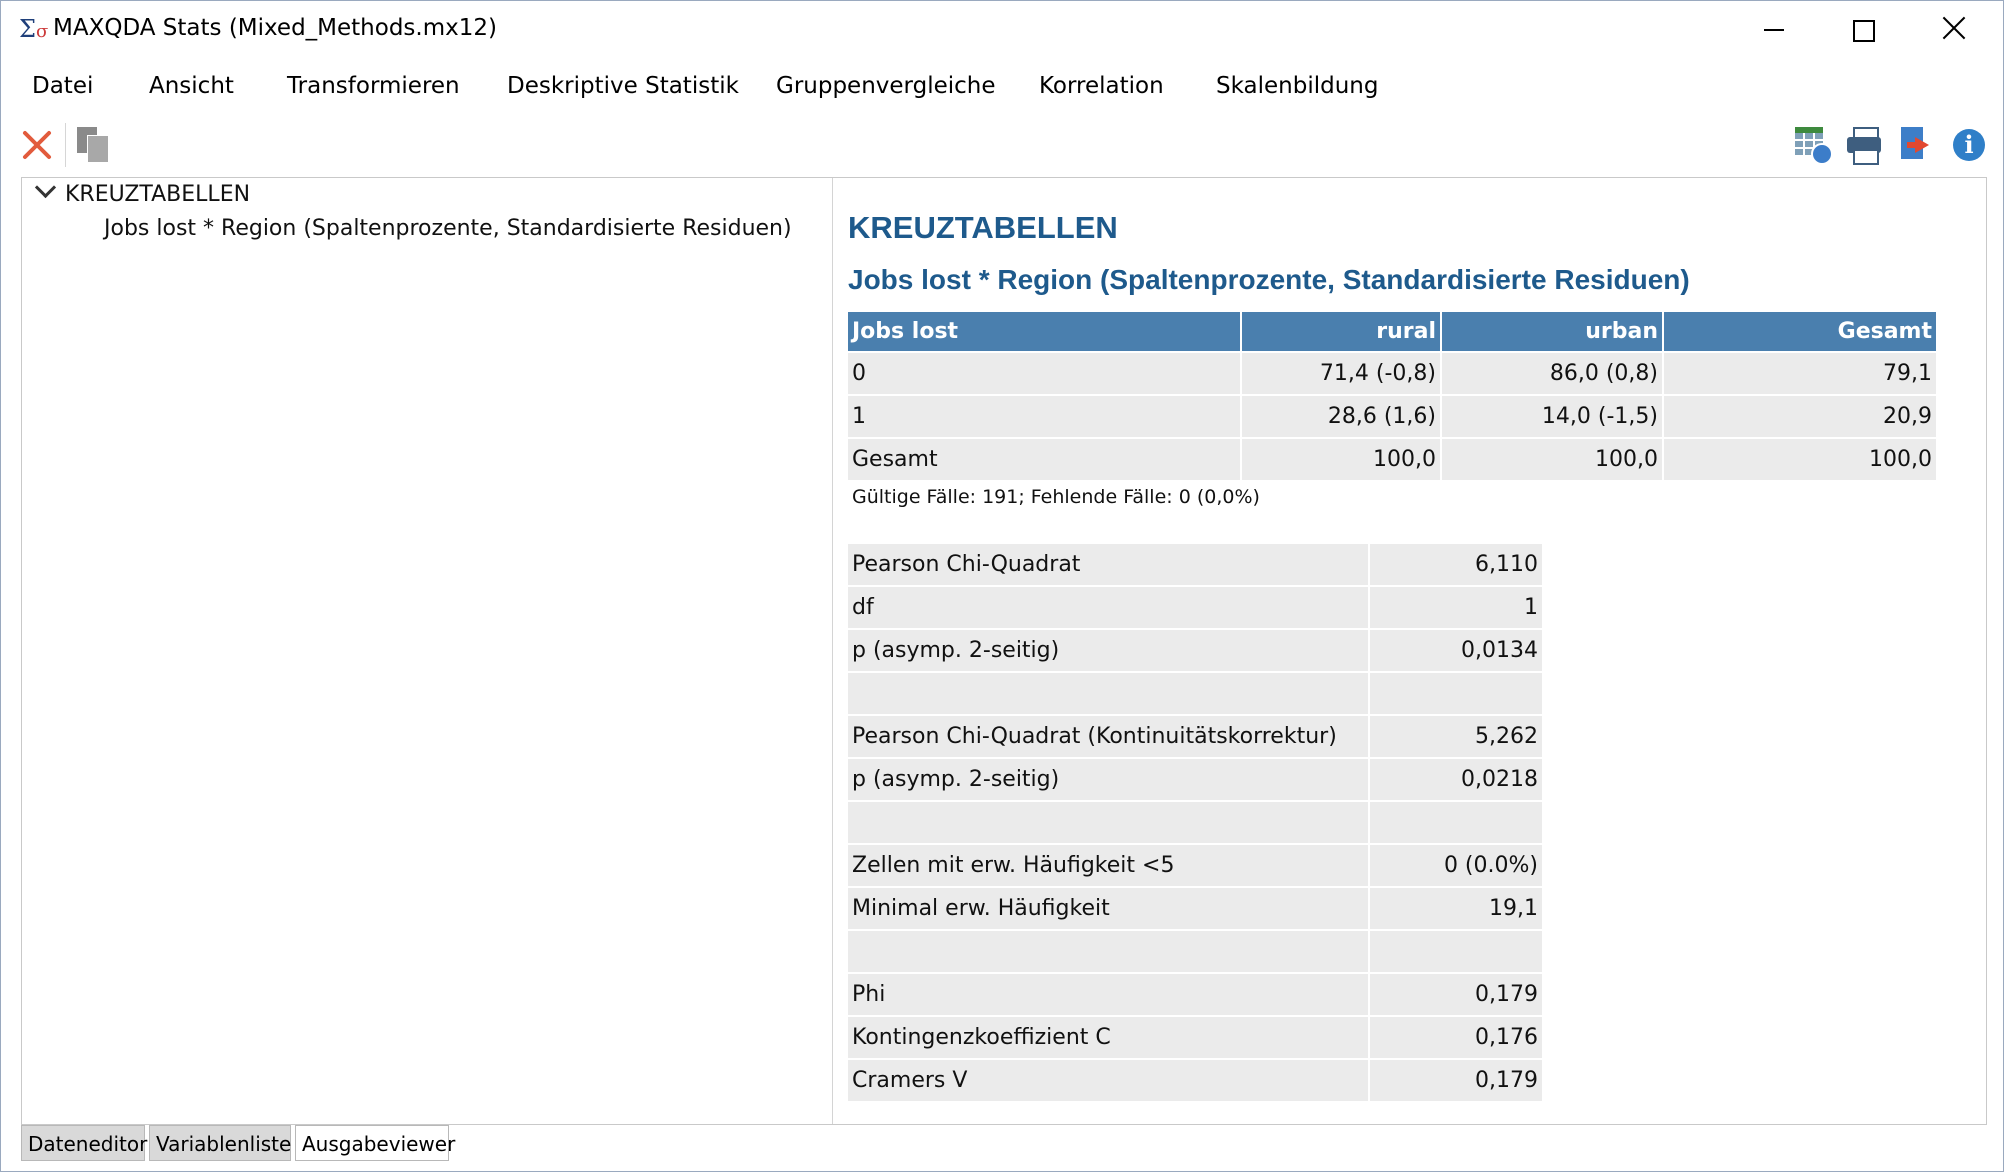 The image size is (2004, 1172). What do you see at coordinates (983, 227) in the screenshot?
I see `output-heading: KREUZTABELLEN` at bounding box center [983, 227].